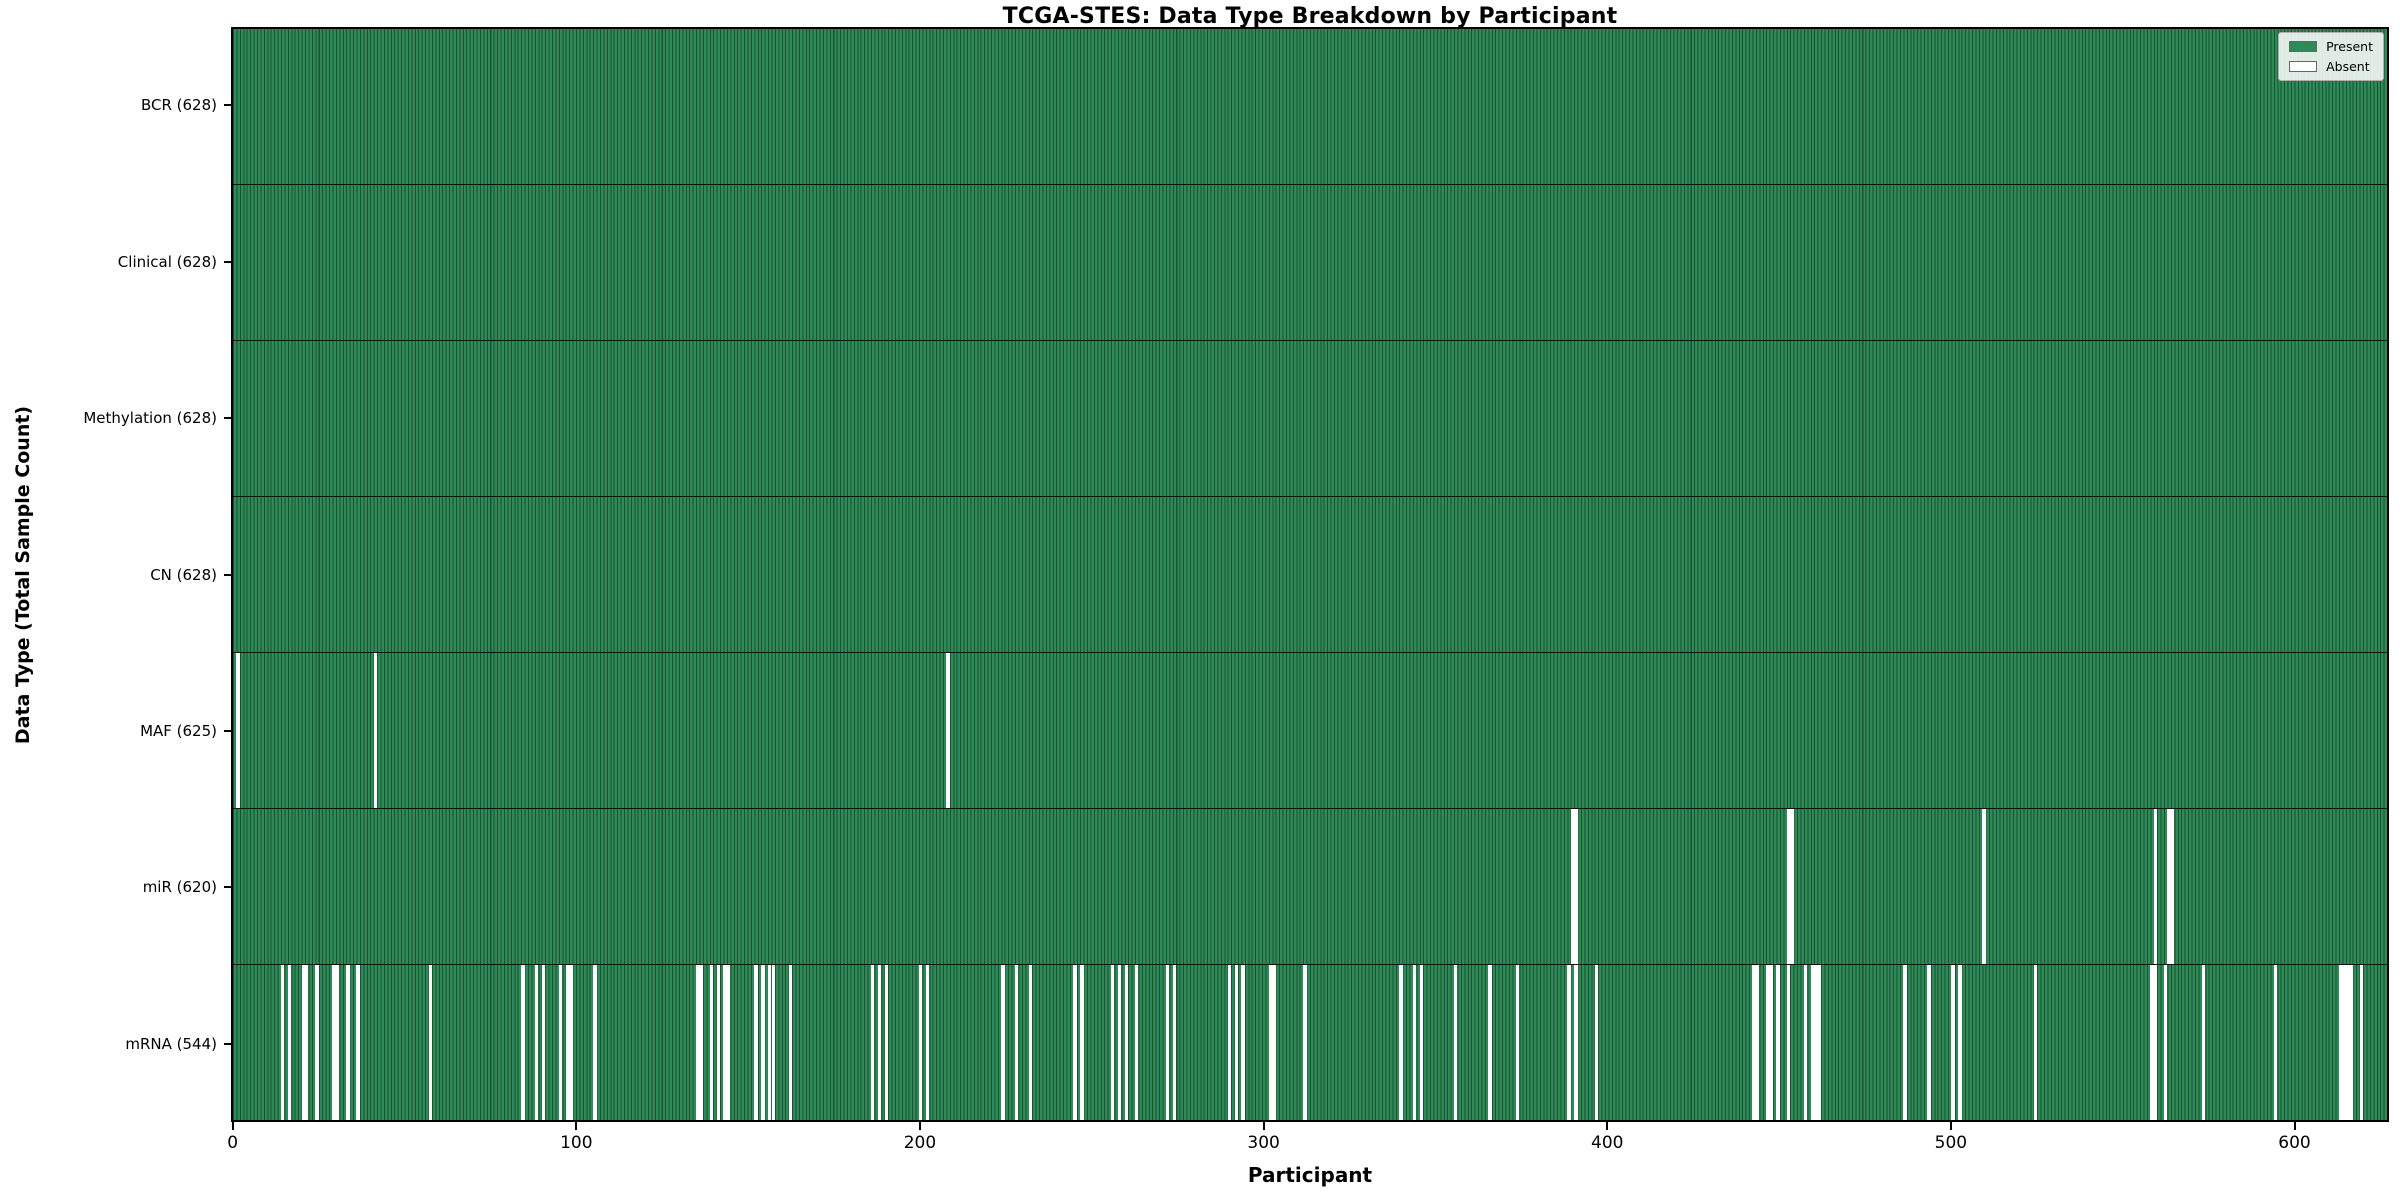 Image resolution: width=2400 pixels, height=1200 pixels. I want to click on legend-entry-absent: Absent, so click(2331, 66).